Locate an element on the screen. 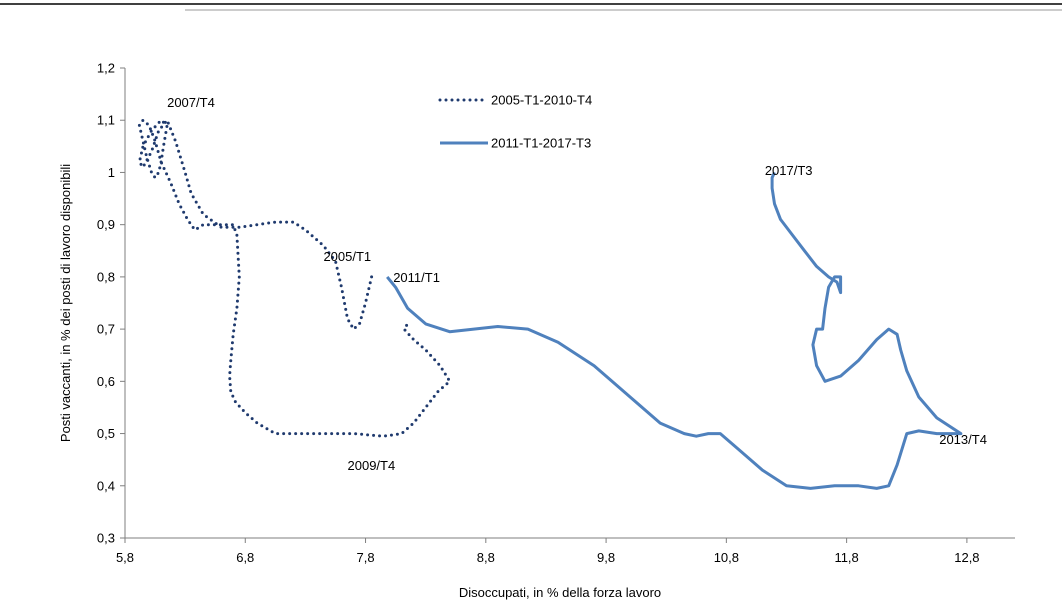 Image resolution: width=1062 pixels, height=616 pixels. annotation-label: 2017/T3 is located at coordinates (789, 170).